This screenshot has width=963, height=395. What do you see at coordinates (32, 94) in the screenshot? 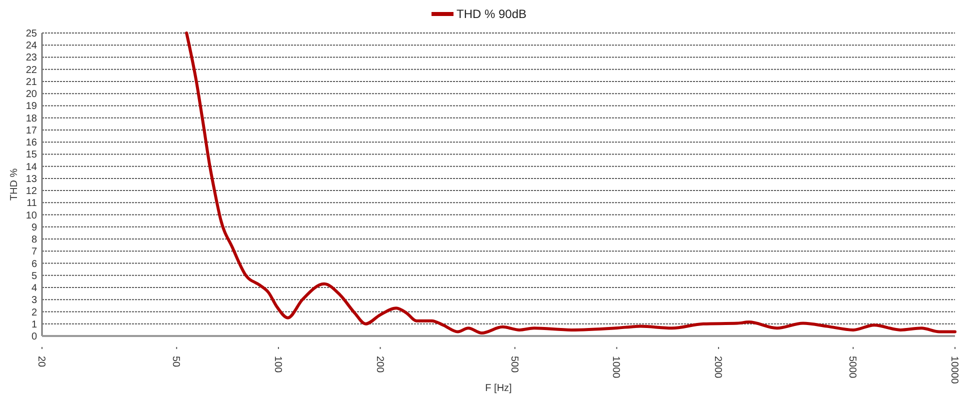
I see `y-tick-label: 20` at bounding box center [32, 94].